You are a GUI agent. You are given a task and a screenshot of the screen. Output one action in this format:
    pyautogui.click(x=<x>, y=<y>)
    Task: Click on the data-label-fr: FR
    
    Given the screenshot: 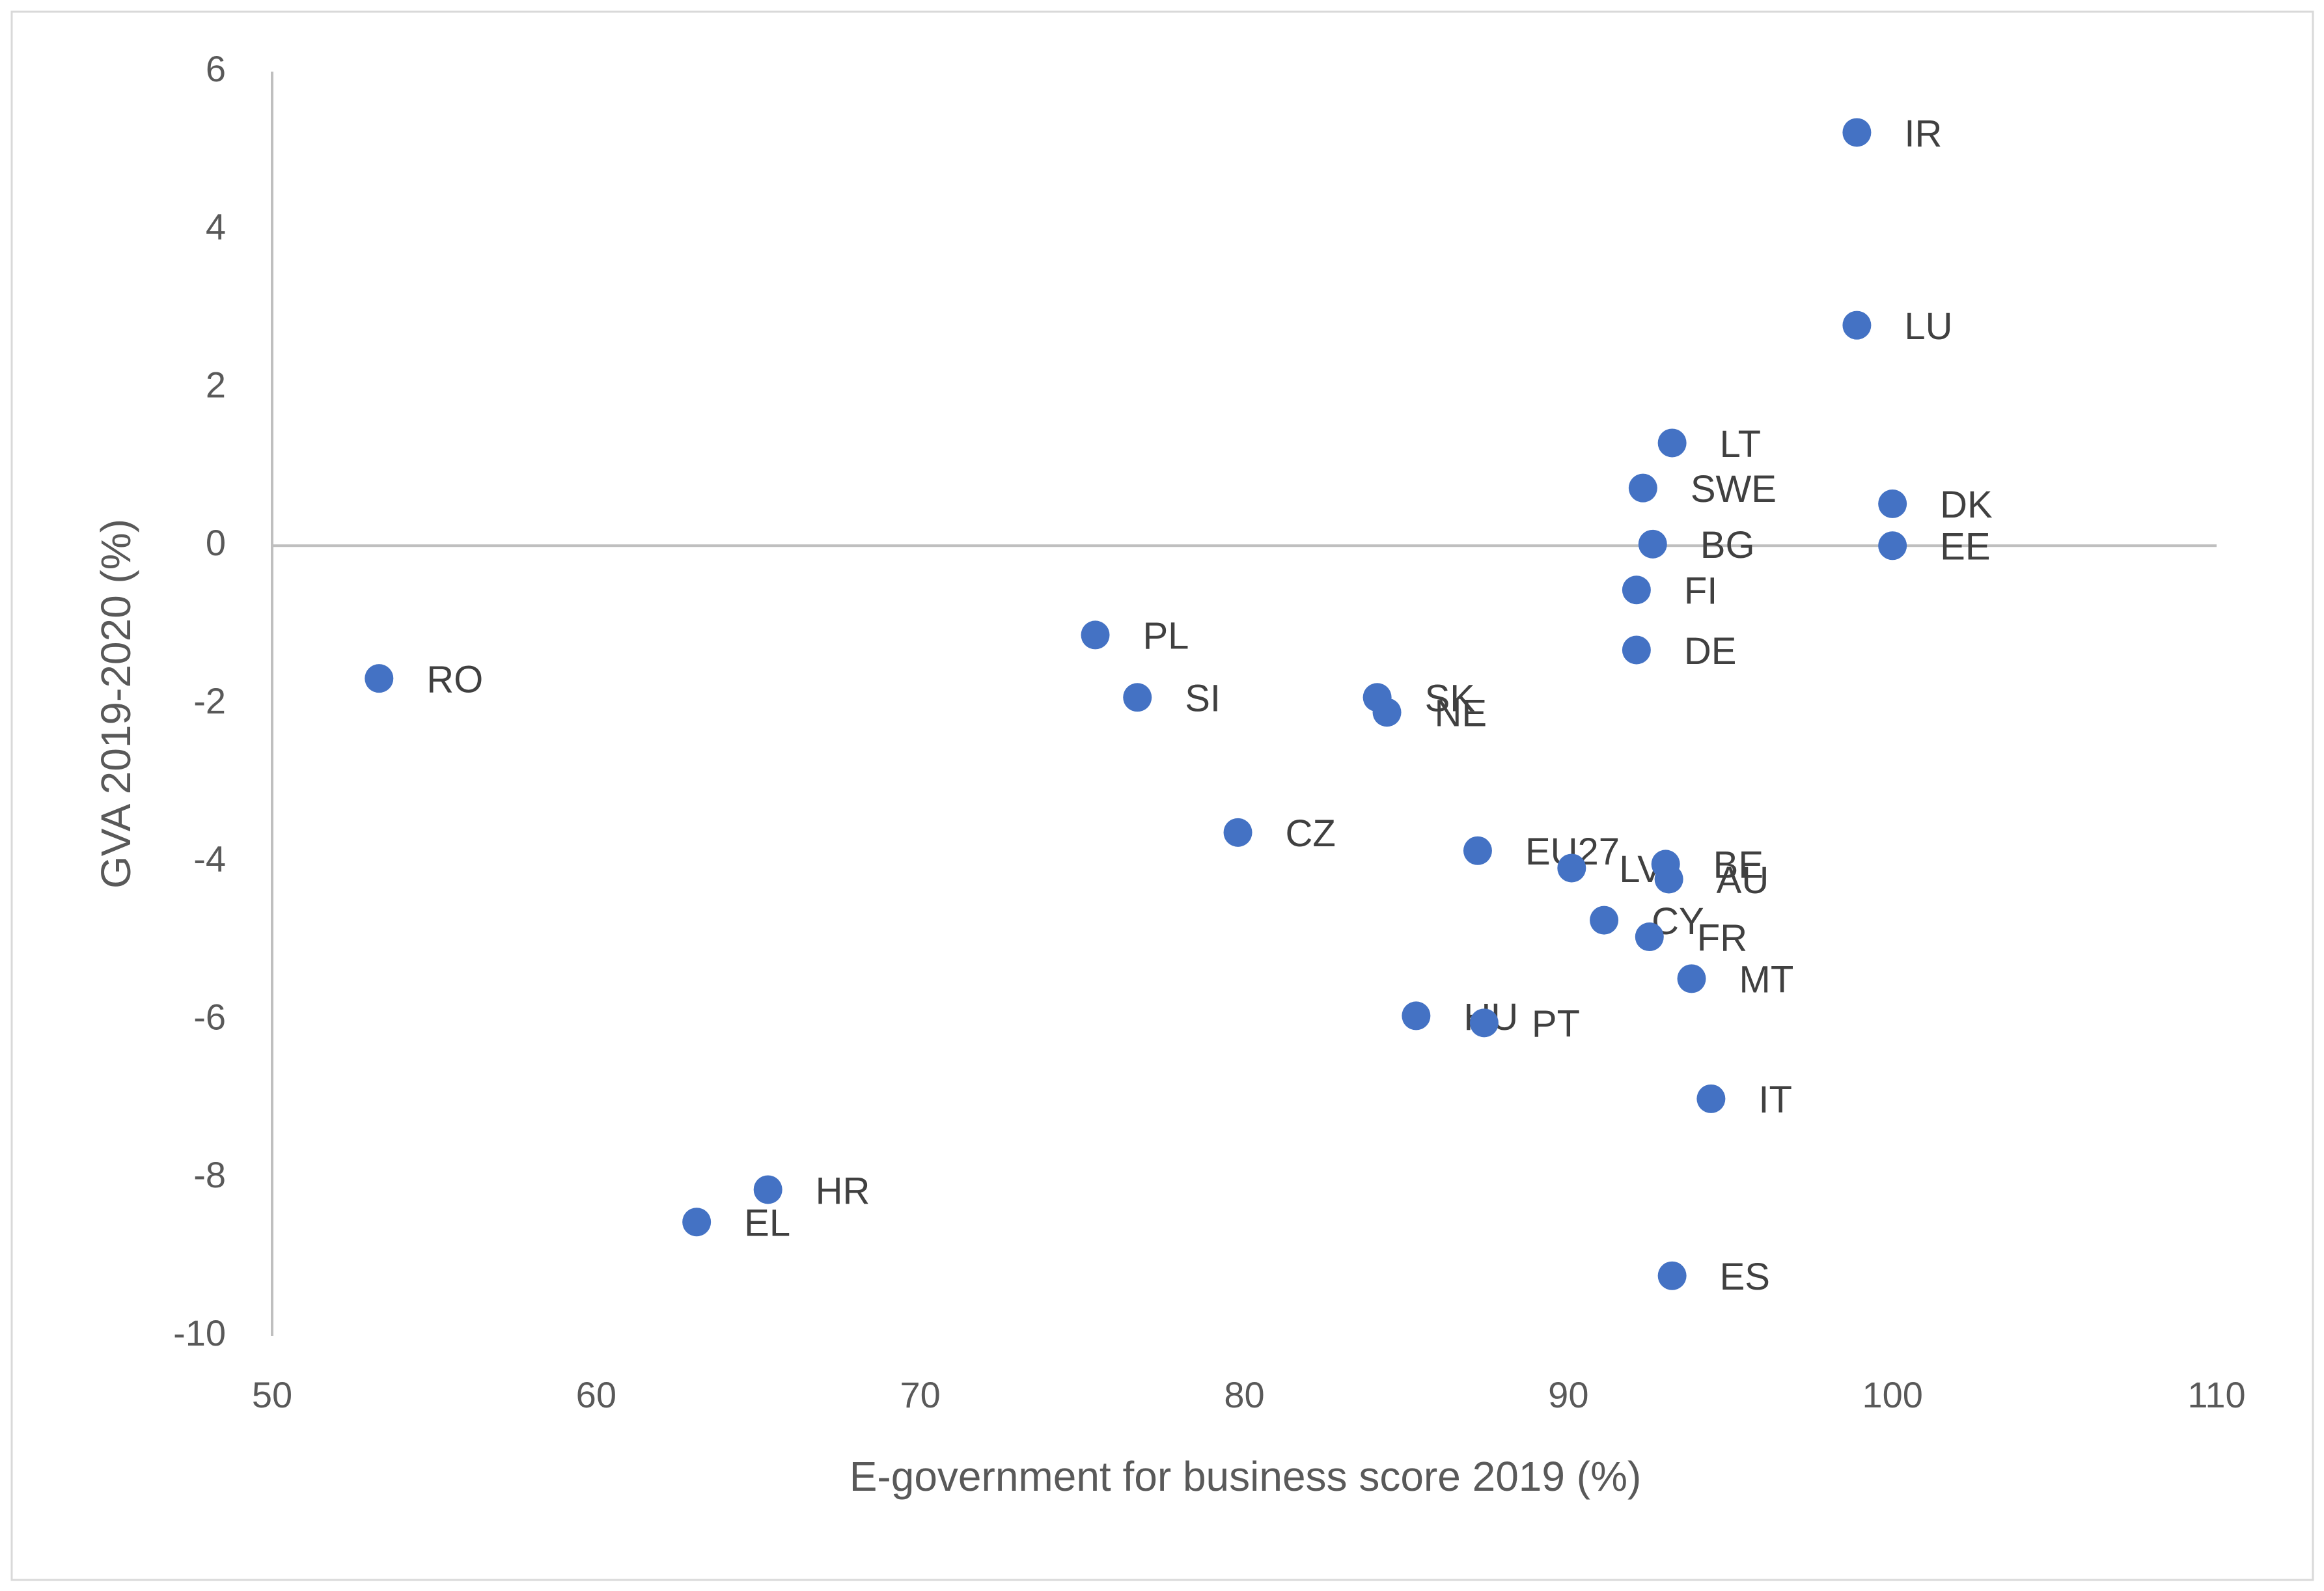 What is the action you would take?
    pyautogui.click(x=1722, y=938)
    